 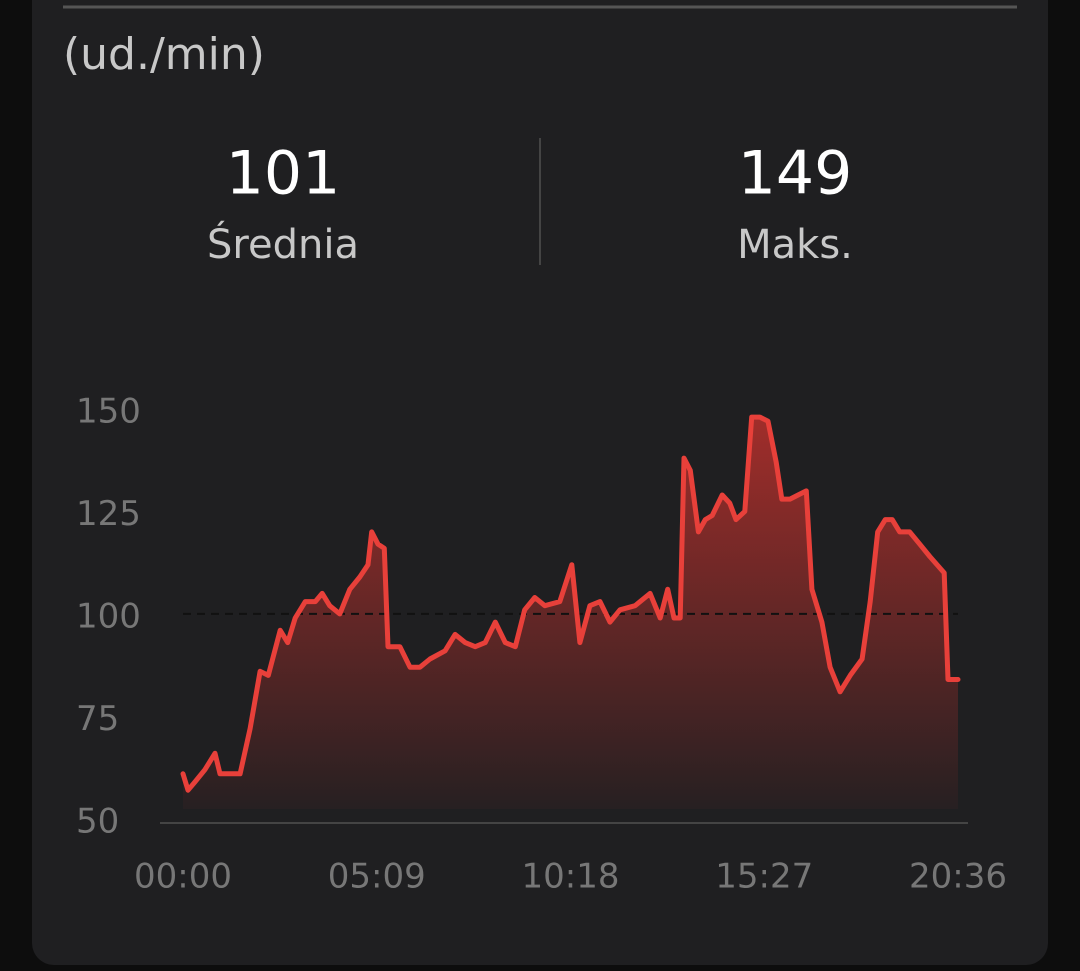 What do you see at coordinates (183, 877) in the screenshot?
I see `x-tick-label: 00:00` at bounding box center [183, 877].